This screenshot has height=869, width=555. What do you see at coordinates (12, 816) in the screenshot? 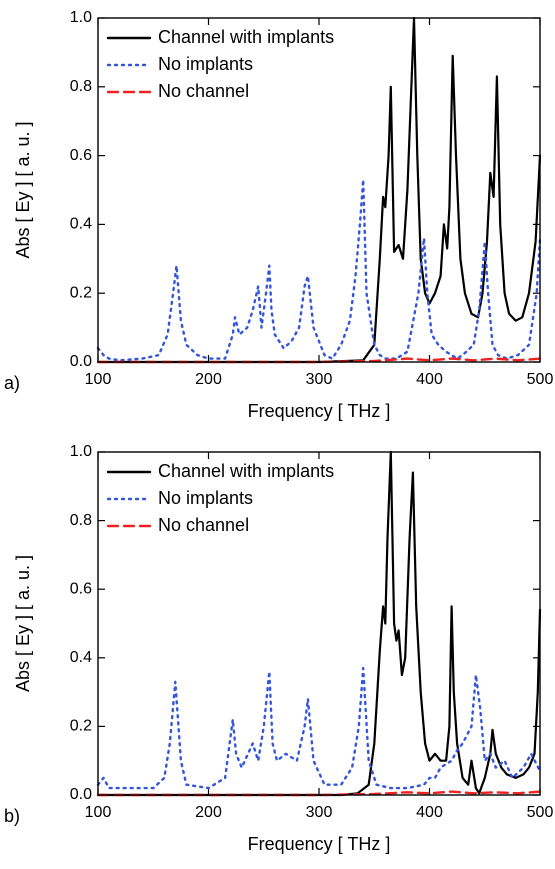
I see `panel-label: b)` at bounding box center [12, 816].